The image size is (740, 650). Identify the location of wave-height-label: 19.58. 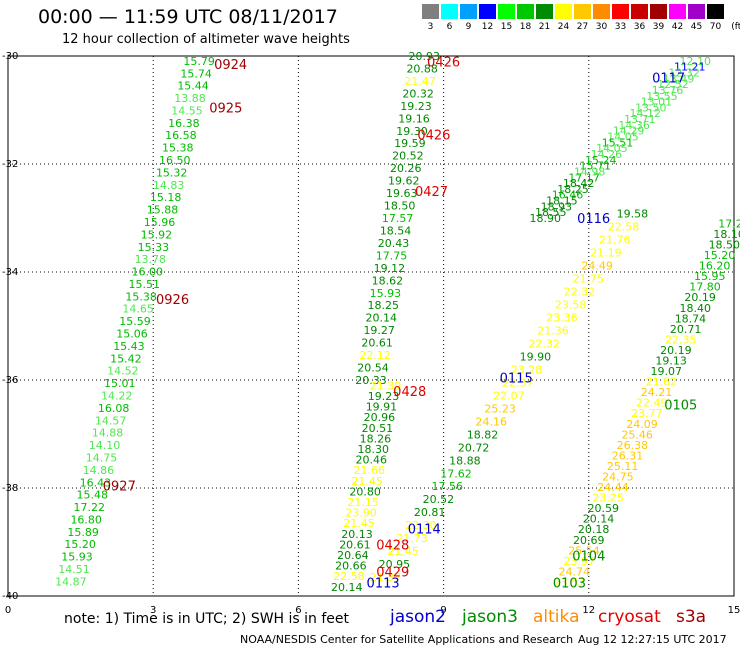
(633, 214).